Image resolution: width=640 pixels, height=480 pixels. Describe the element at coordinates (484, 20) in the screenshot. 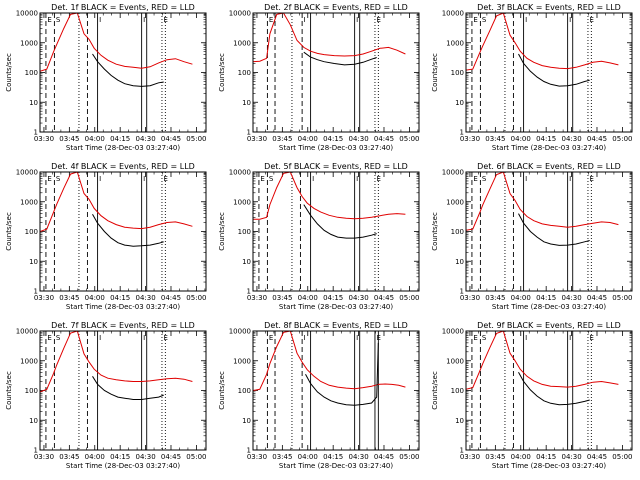

I see `marker-label: S` at that location.